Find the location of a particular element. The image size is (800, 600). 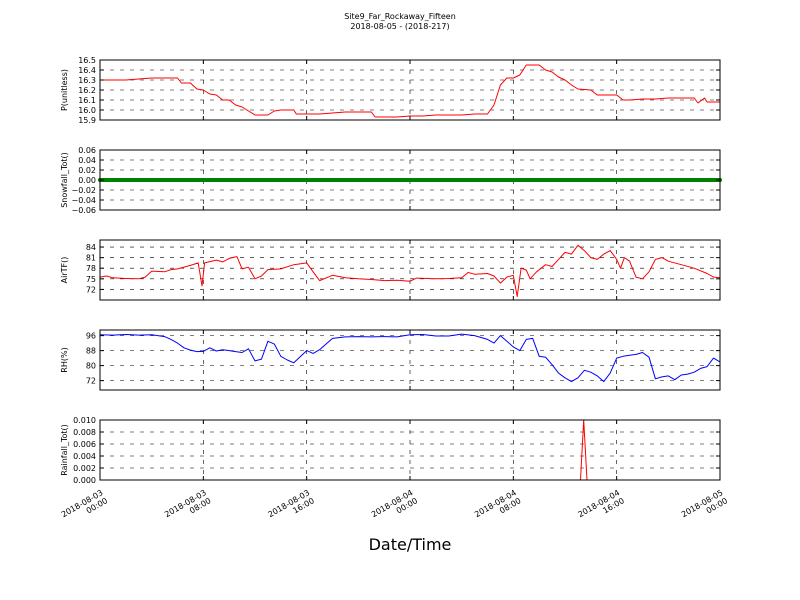

x-tick-label: 2018-08-0408:00 is located at coordinates (497, 507).